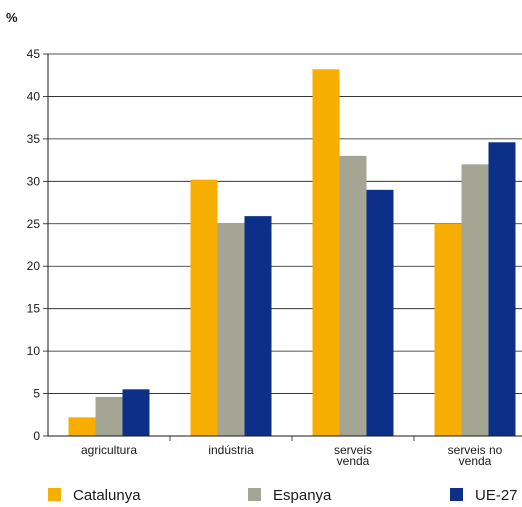  What do you see at coordinates (37, 245) in the screenshot?
I see `y-axis-ticks: 0 5 10 15 20 25 30 35 40 45` at bounding box center [37, 245].